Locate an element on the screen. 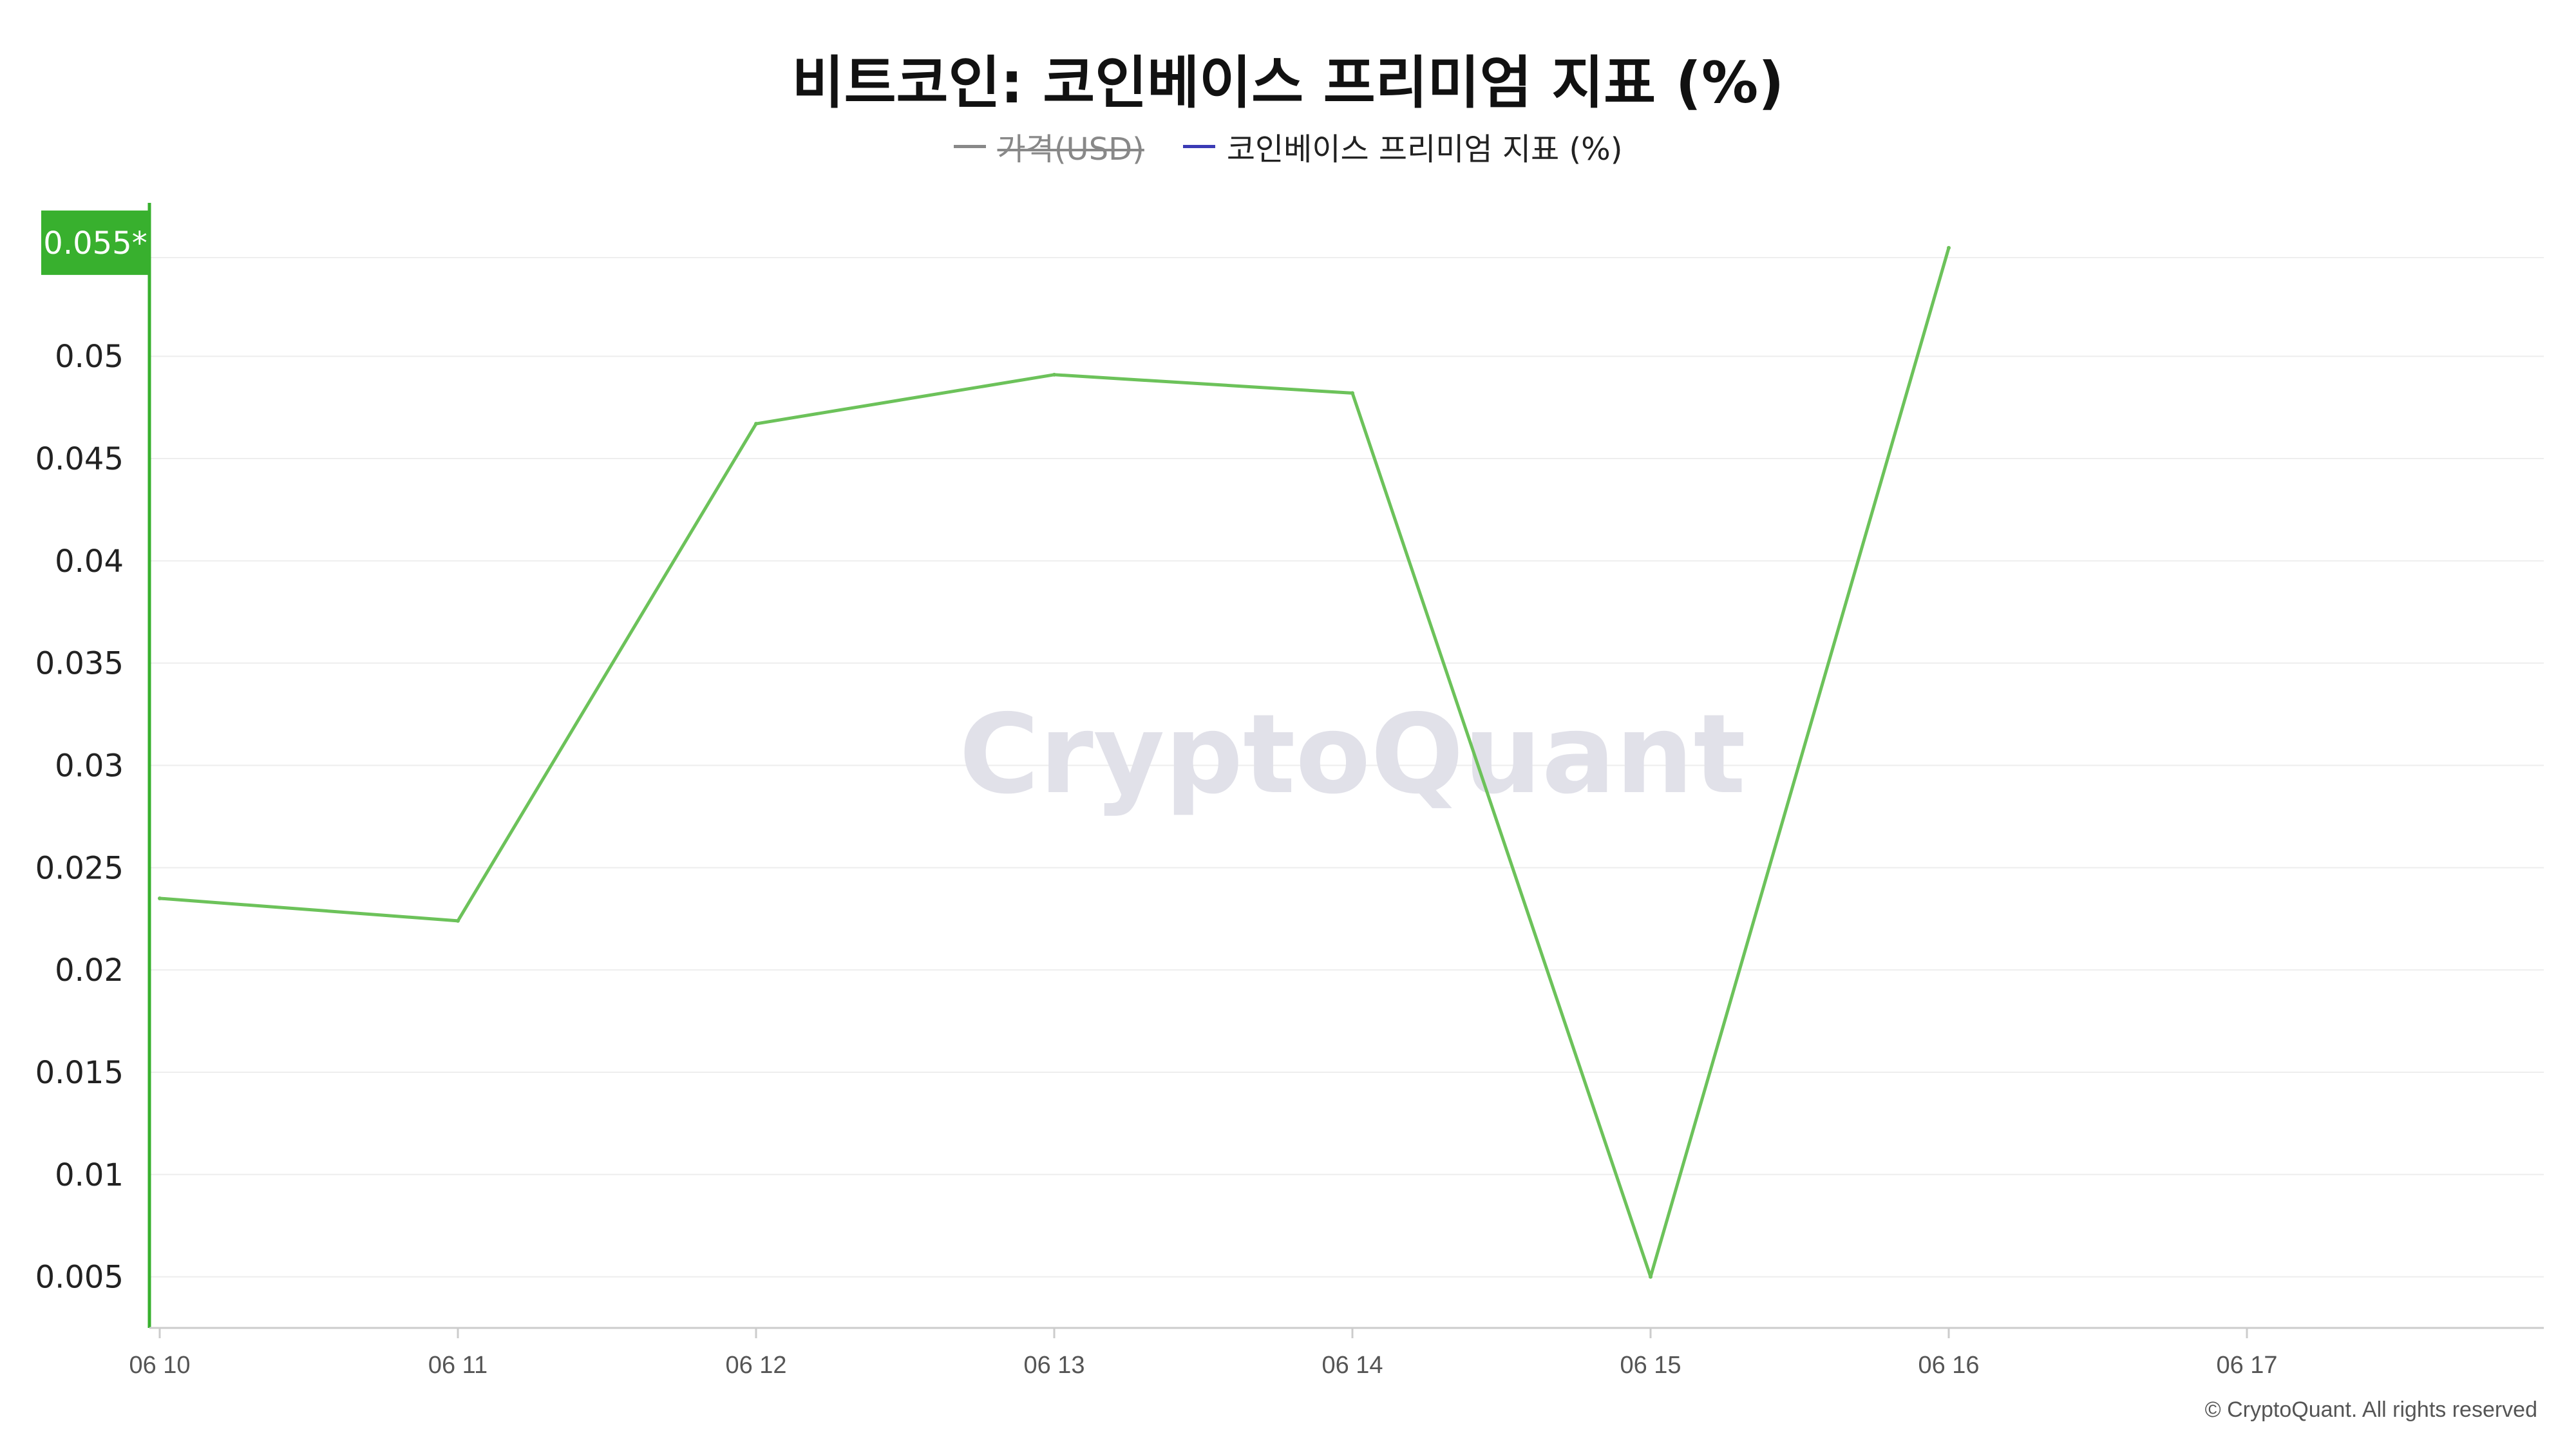 The width and height of the screenshot is (2576, 1449). x-tick-label: 06 15 is located at coordinates (1651, 1366).